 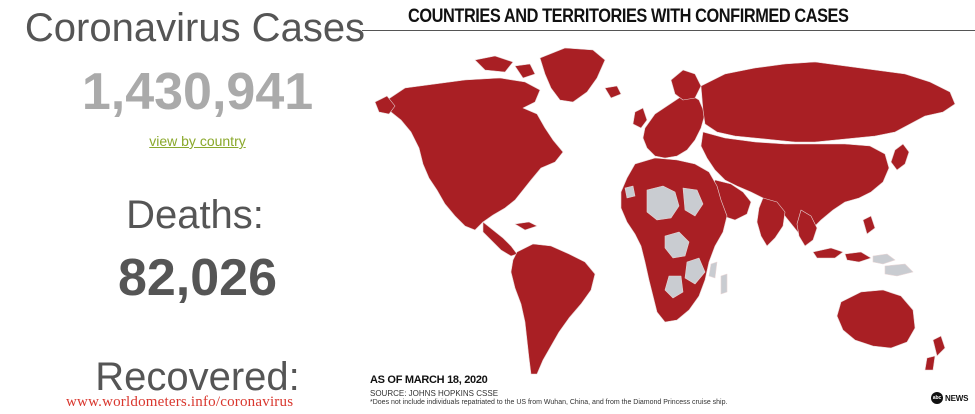 I want to click on greenland-region, so click(x=572, y=75).